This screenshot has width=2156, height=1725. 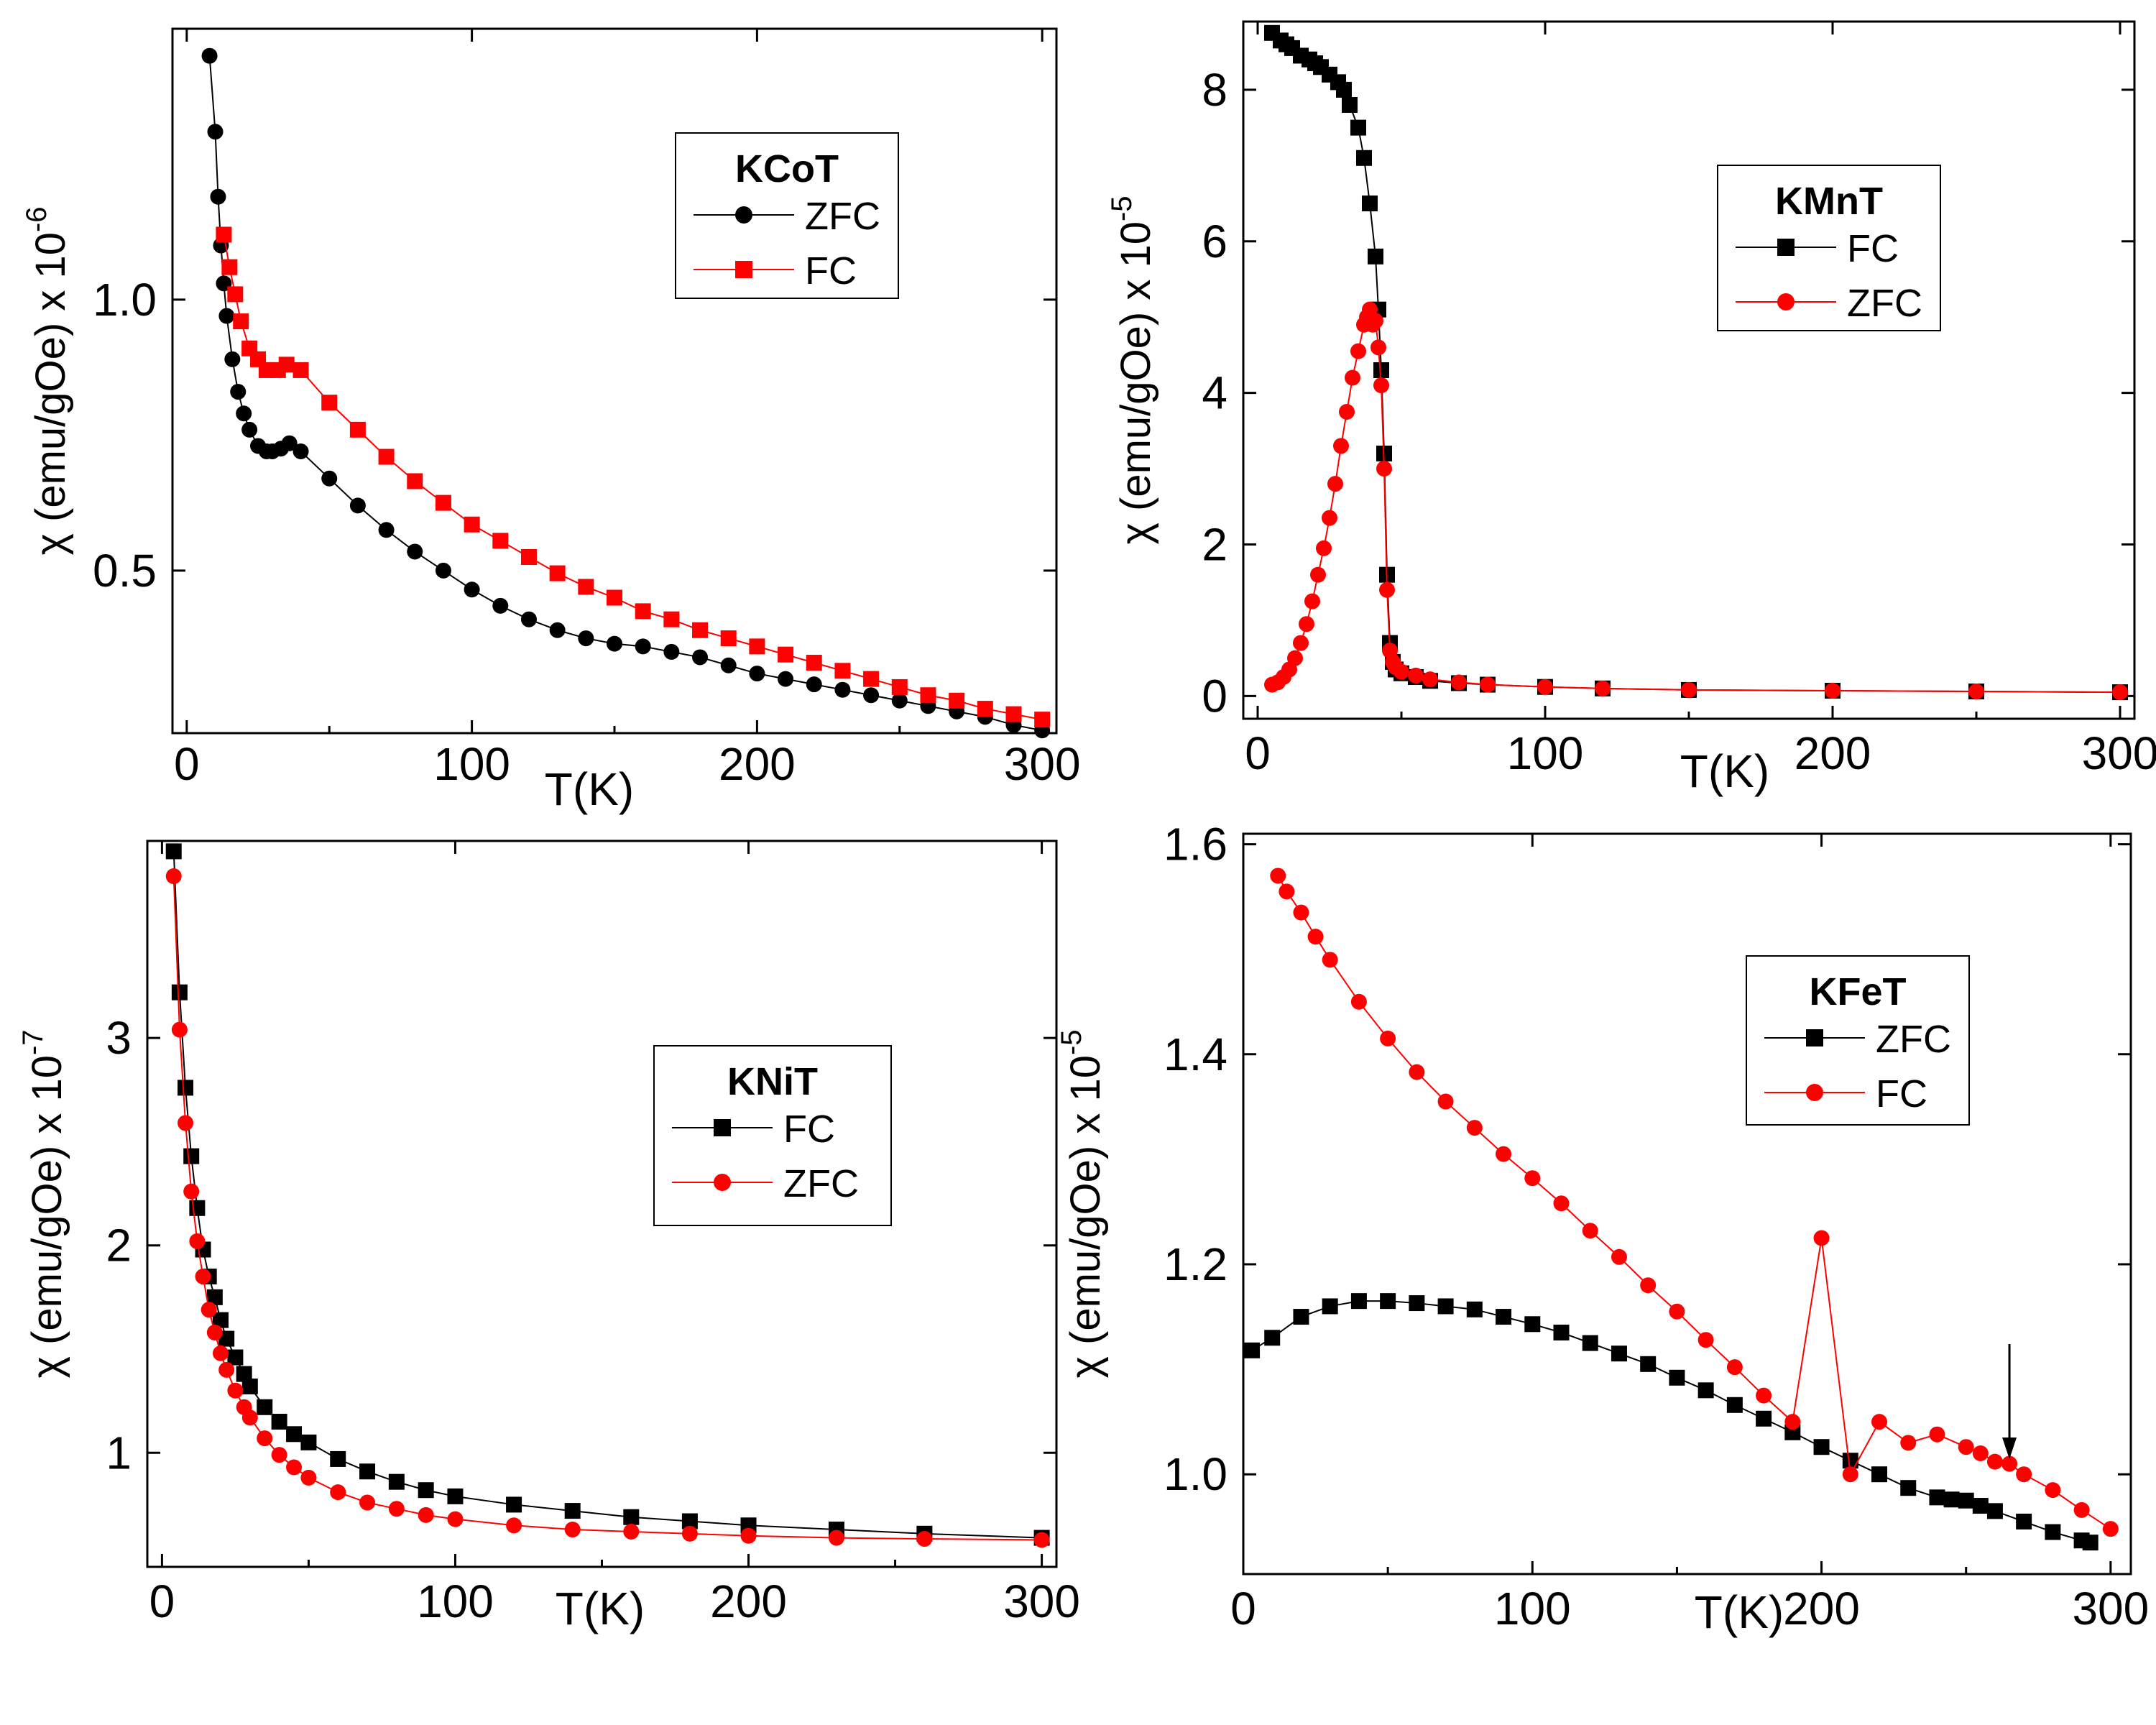 I want to click on x-tick-label: 0, so click(x=162, y=1601).